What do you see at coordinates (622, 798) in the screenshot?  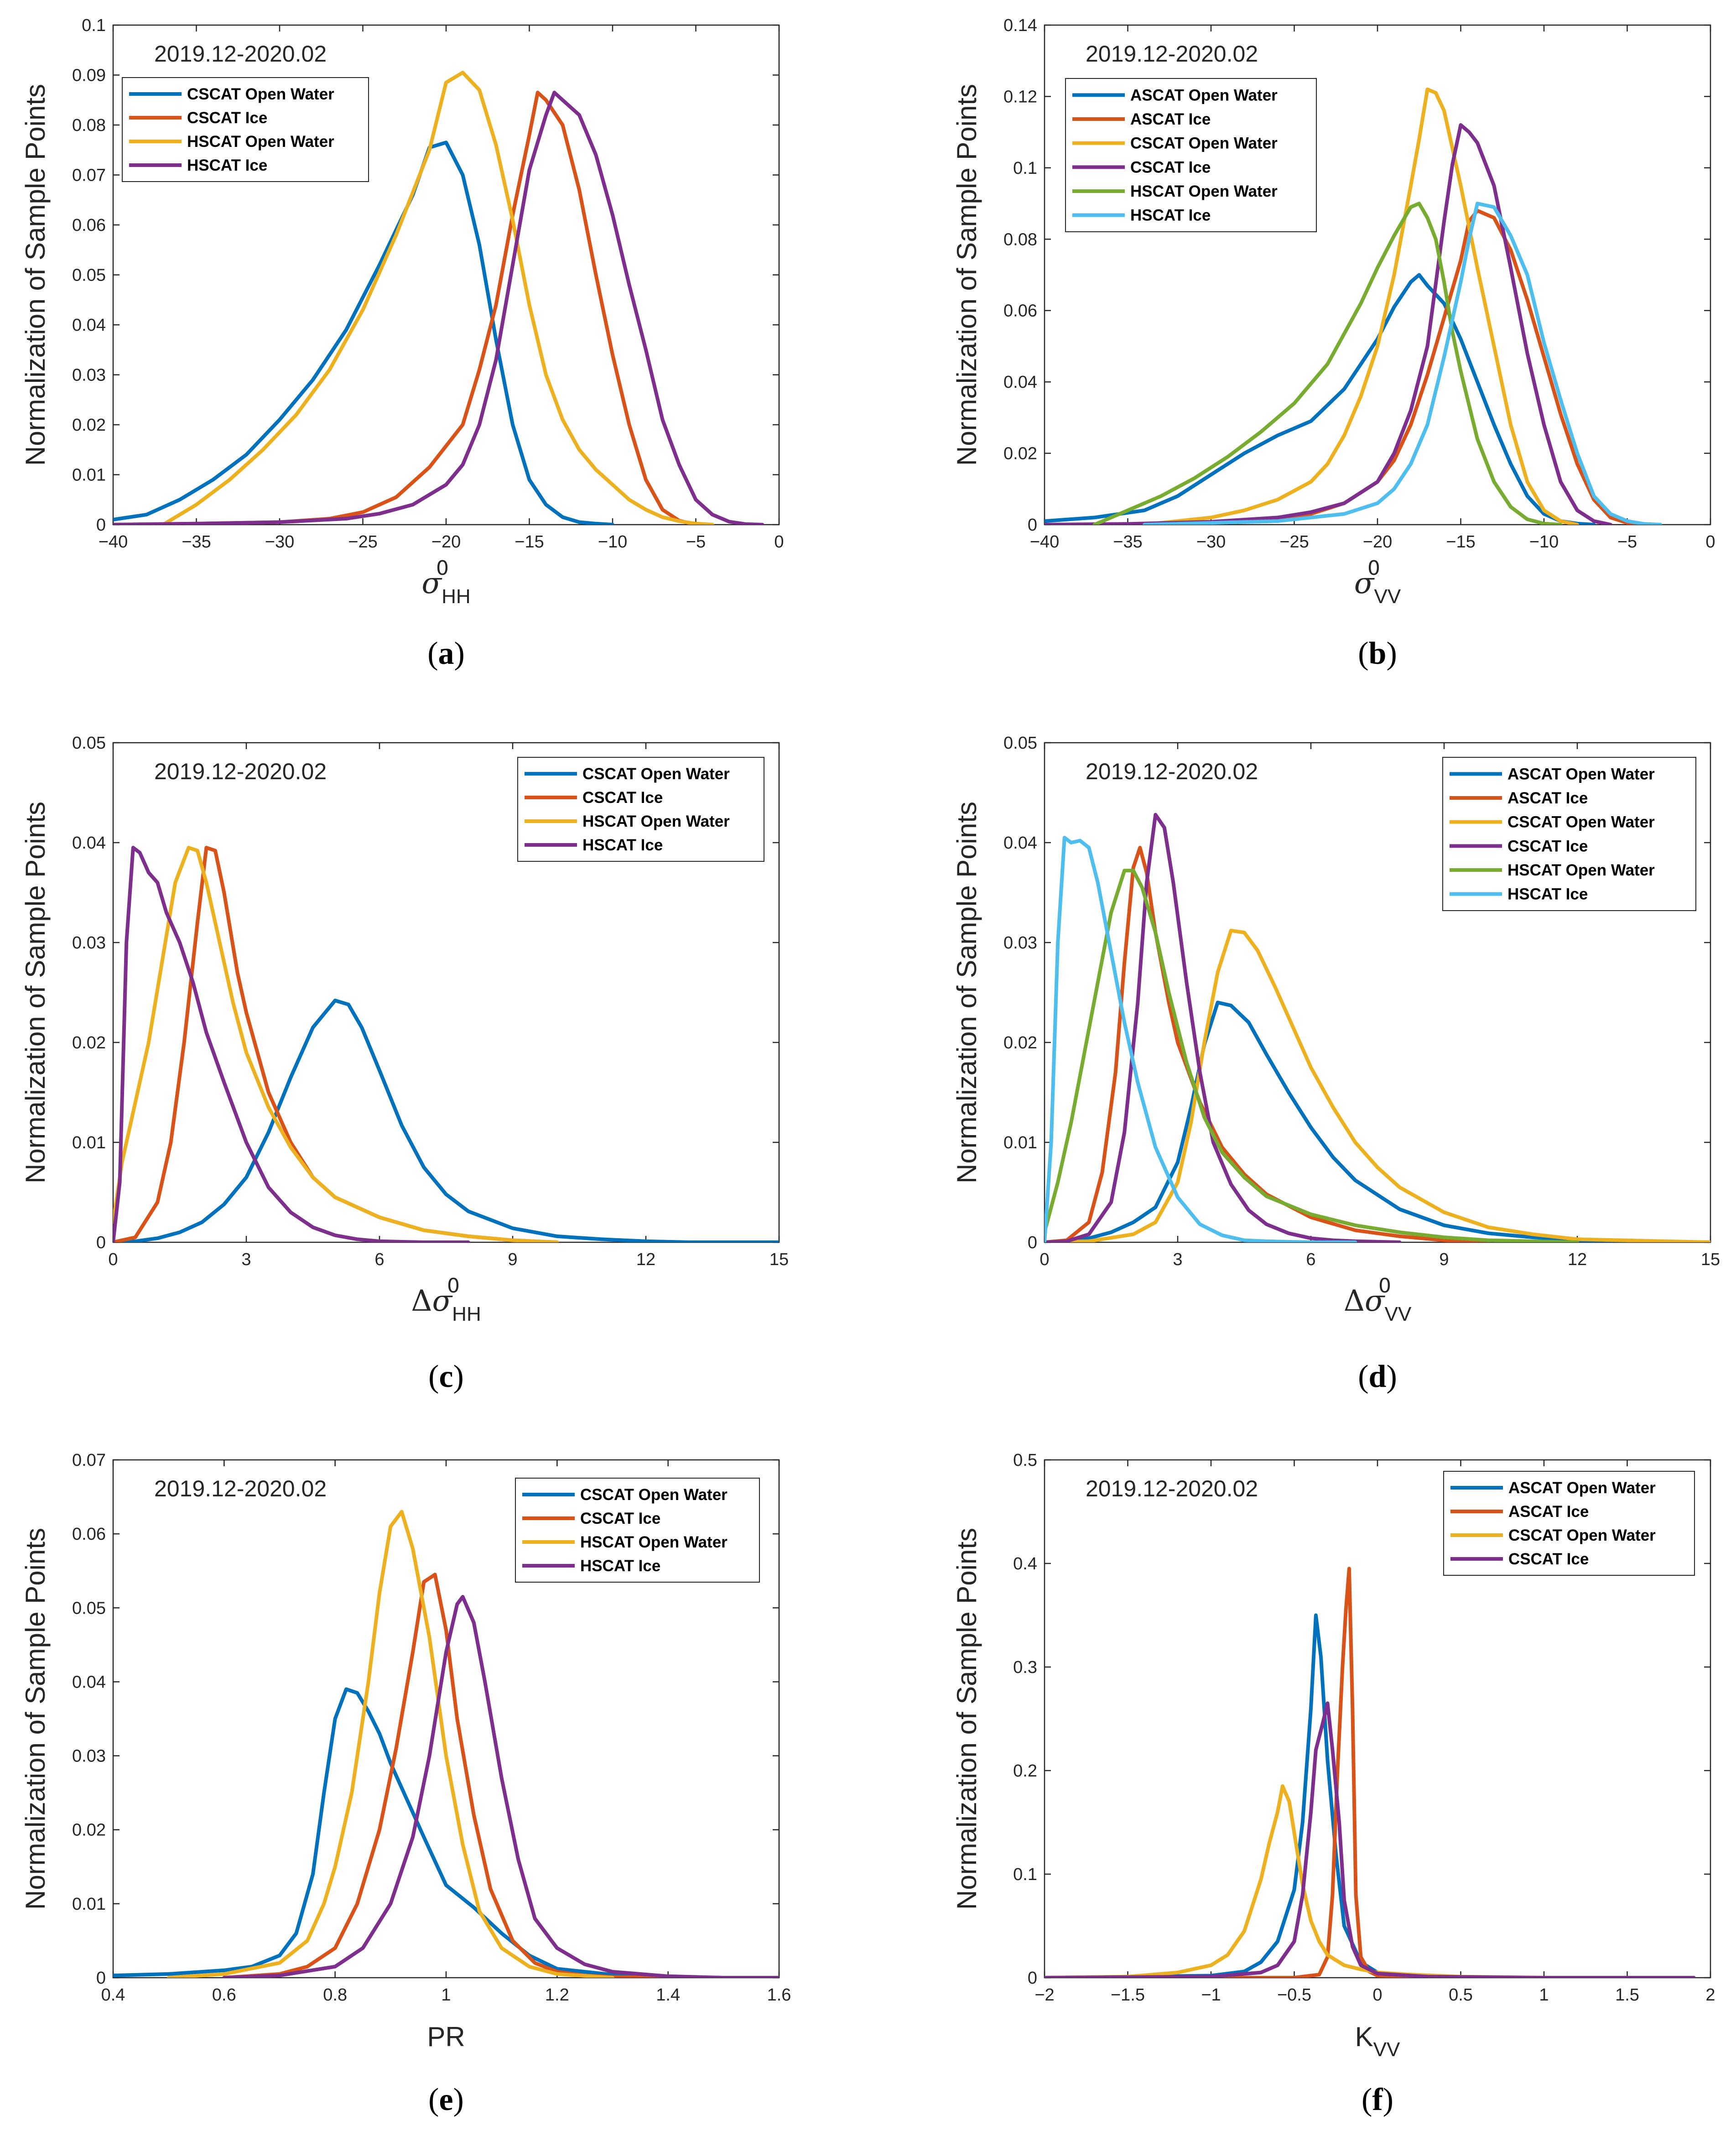 I see `legend-entry: CSCAT Ice` at bounding box center [622, 798].